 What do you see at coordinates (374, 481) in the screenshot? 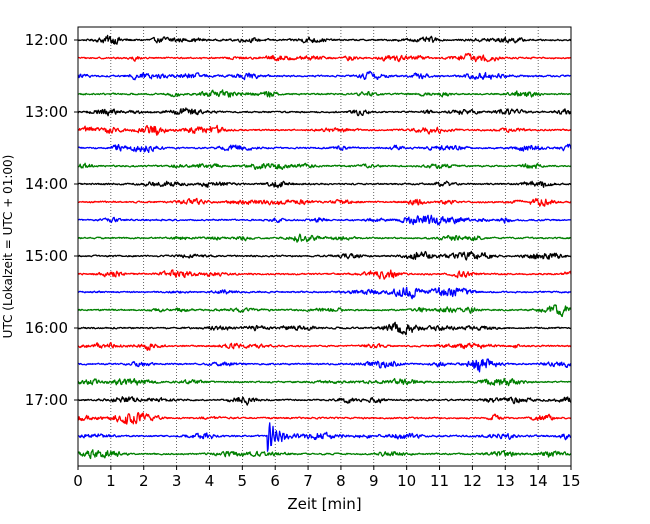
I see `x-tick-label: 9` at bounding box center [374, 481].